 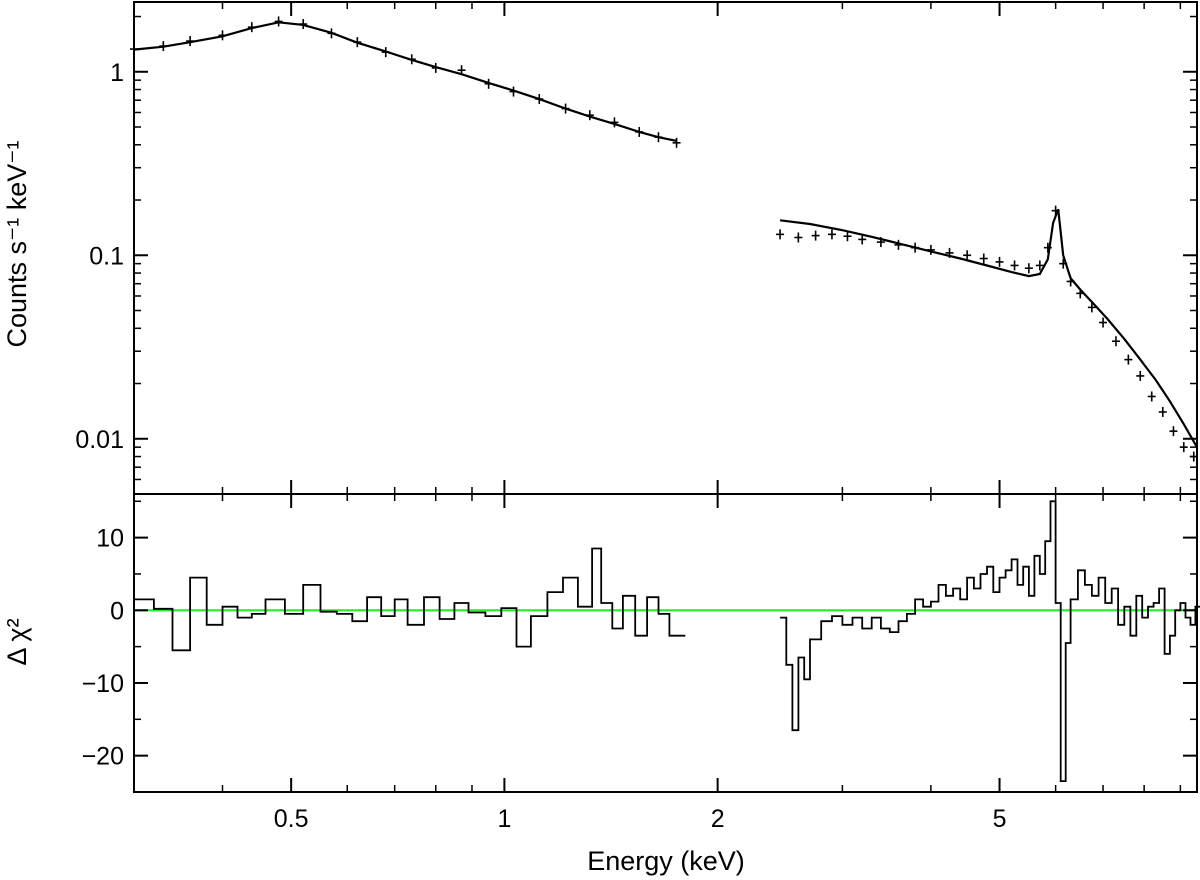 What do you see at coordinates (99, 440) in the screenshot?
I see `y-tick-label: 0.01` at bounding box center [99, 440].